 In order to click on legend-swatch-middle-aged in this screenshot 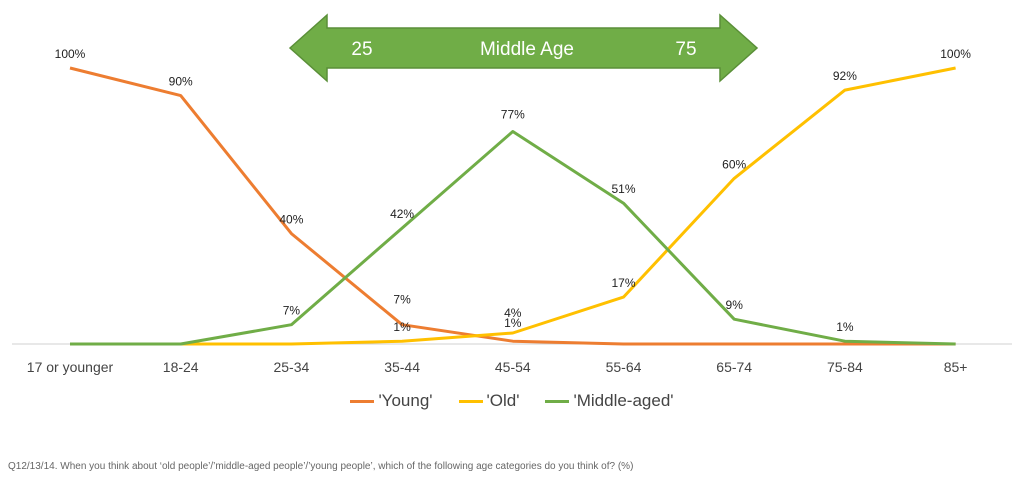, I will do `click(557, 401)`.